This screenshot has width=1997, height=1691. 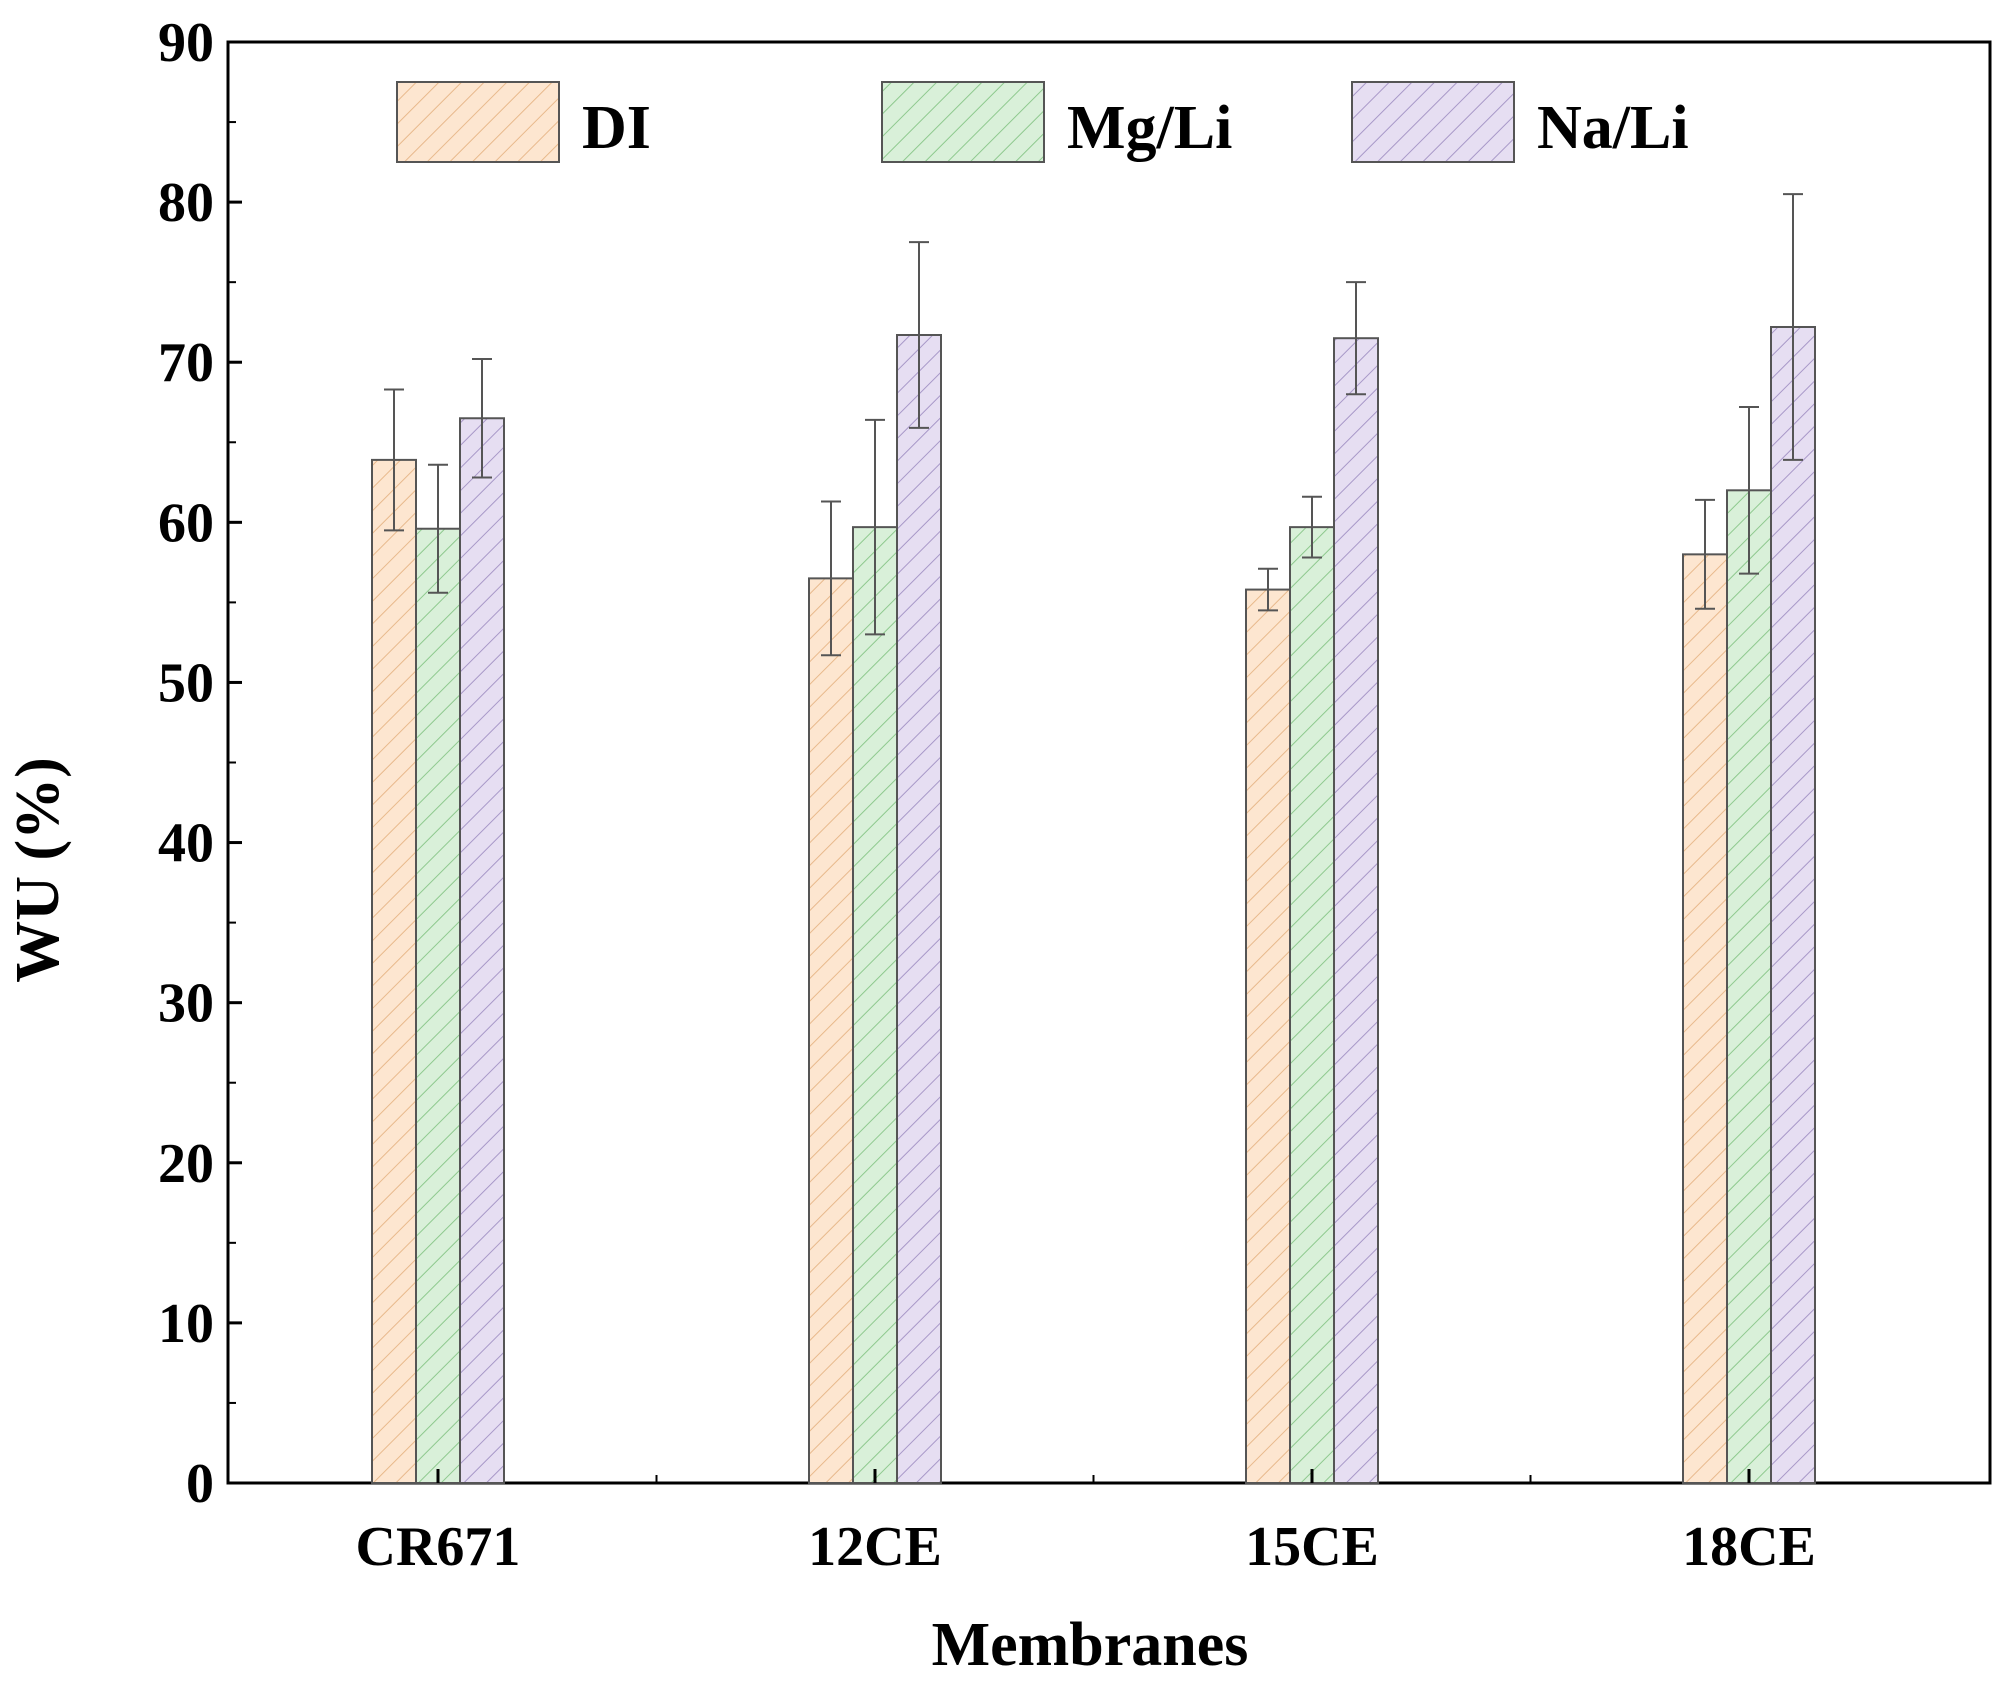 What do you see at coordinates (1613, 128) in the screenshot?
I see `legend-label: Na/Li` at bounding box center [1613, 128].